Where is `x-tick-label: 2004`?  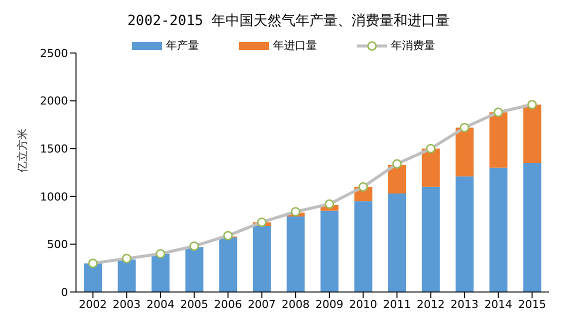
x-tick-label: 2004 is located at coordinates (160, 304).